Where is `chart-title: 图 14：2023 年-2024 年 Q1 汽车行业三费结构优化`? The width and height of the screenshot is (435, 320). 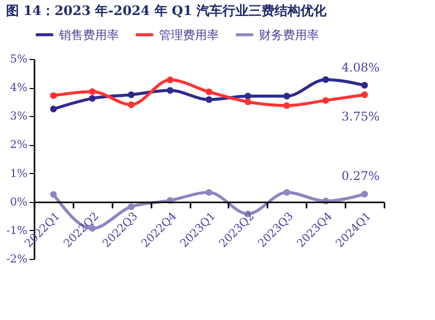 chart-title: 图 14：2023 年-2024 年 Q1 汽车行业三费结构优化 is located at coordinates (167, 11).